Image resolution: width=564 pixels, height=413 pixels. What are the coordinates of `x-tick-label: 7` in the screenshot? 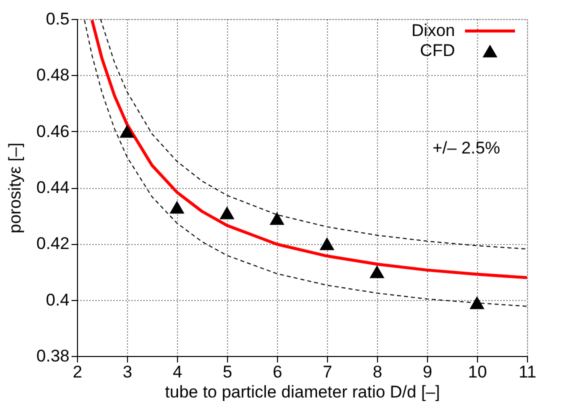 It's located at (327, 372).